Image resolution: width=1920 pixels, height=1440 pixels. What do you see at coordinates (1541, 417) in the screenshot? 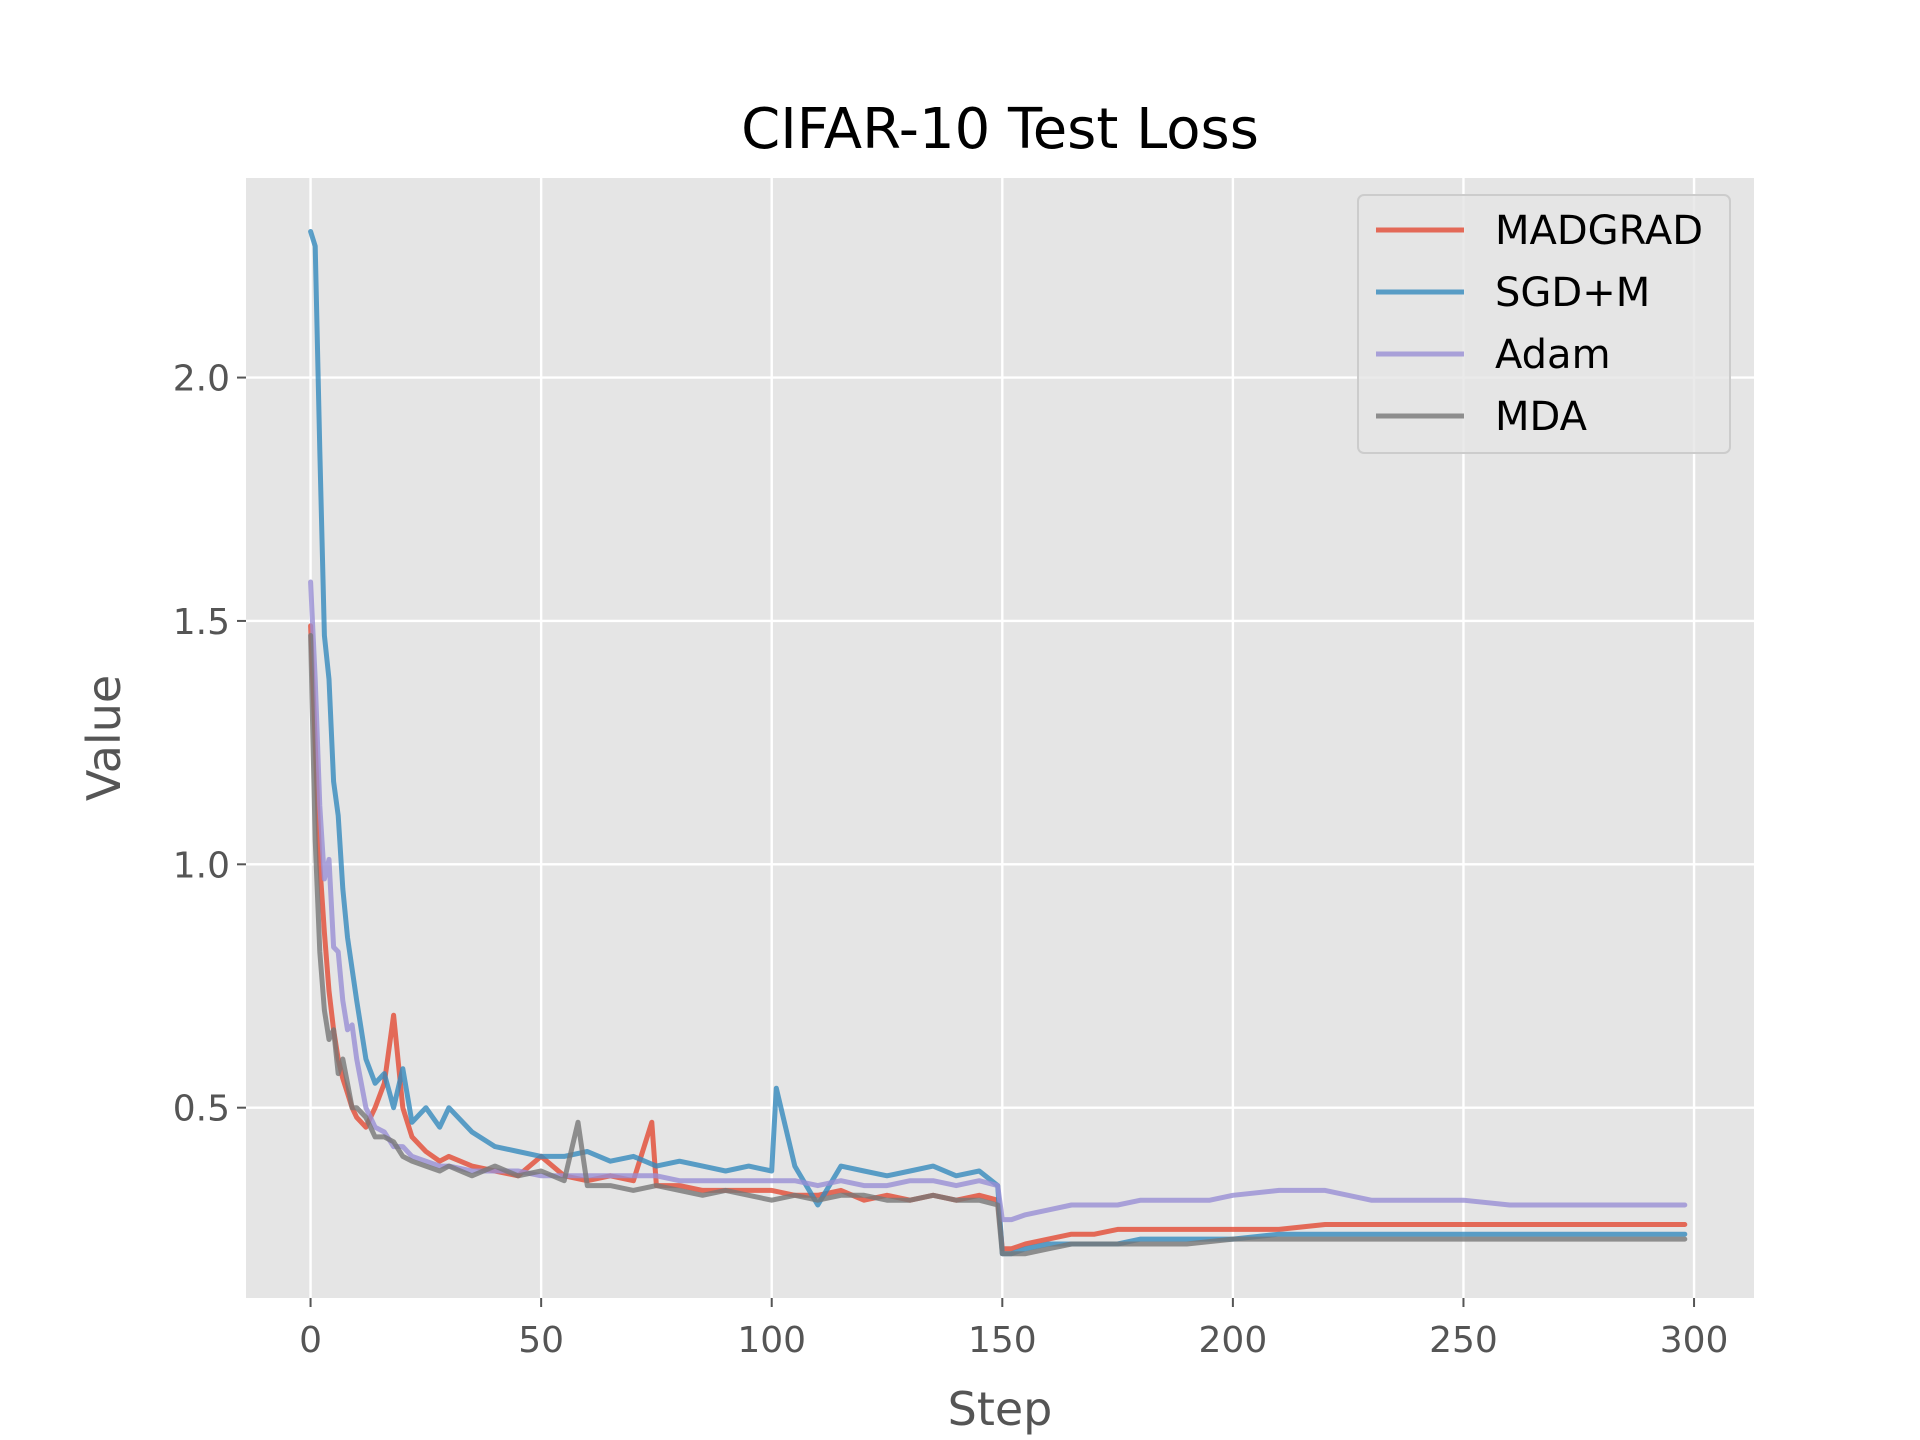
I see `legend-label: MDA` at bounding box center [1541, 417].